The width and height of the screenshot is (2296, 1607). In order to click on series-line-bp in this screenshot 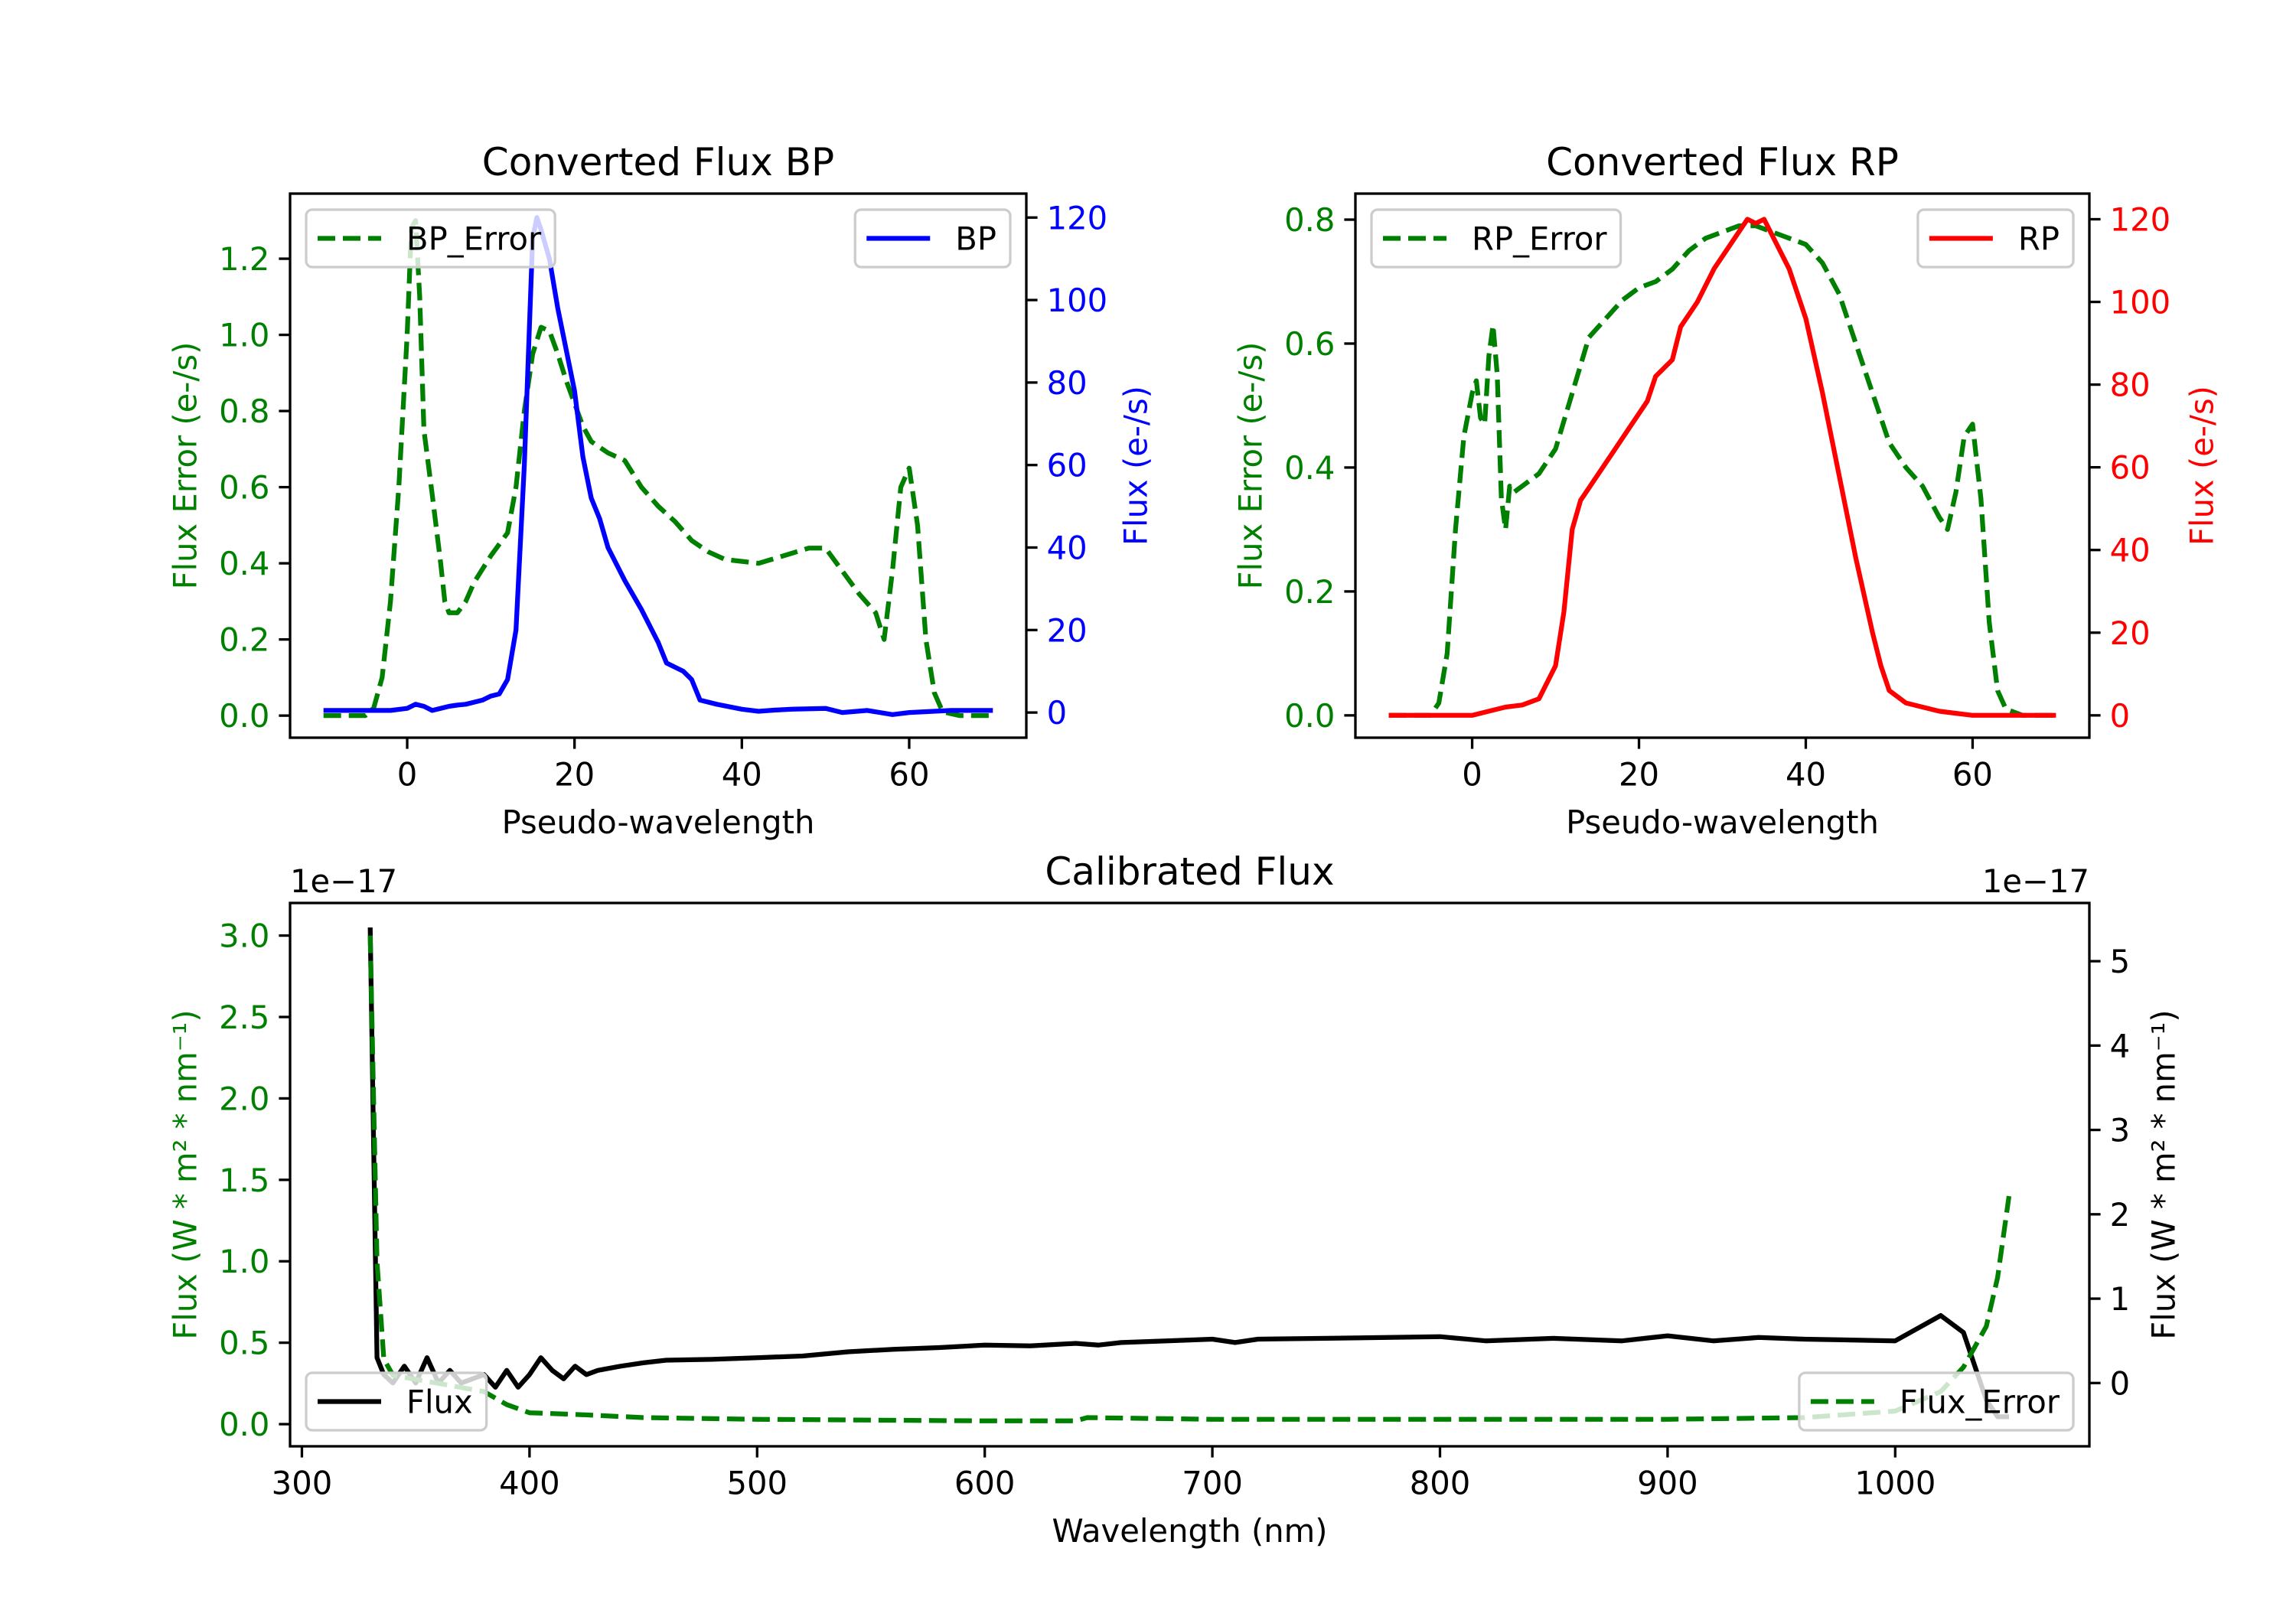, I will do `click(658, 466)`.